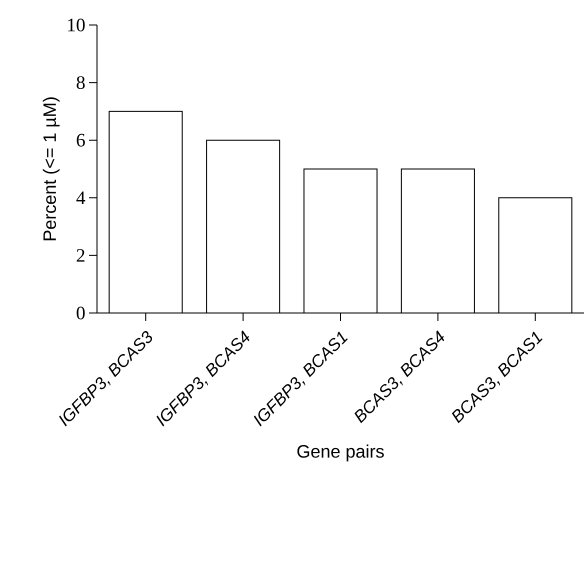  Describe the element at coordinates (76, 25) in the screenshot. I see `y-tick-label: 10` at that location.